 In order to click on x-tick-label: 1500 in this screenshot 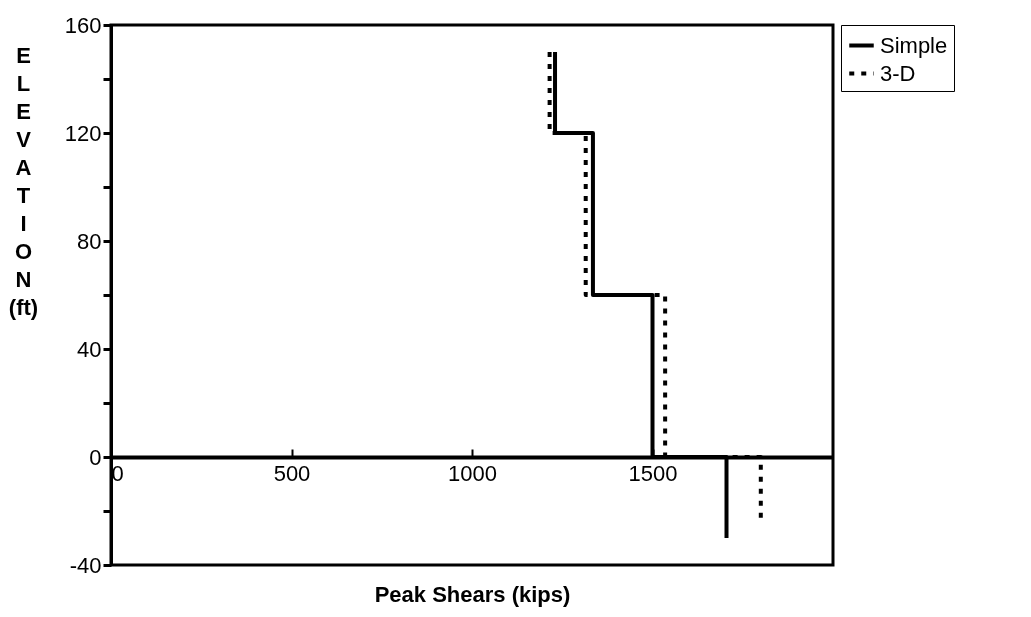, I will do `click(653, 473)`.